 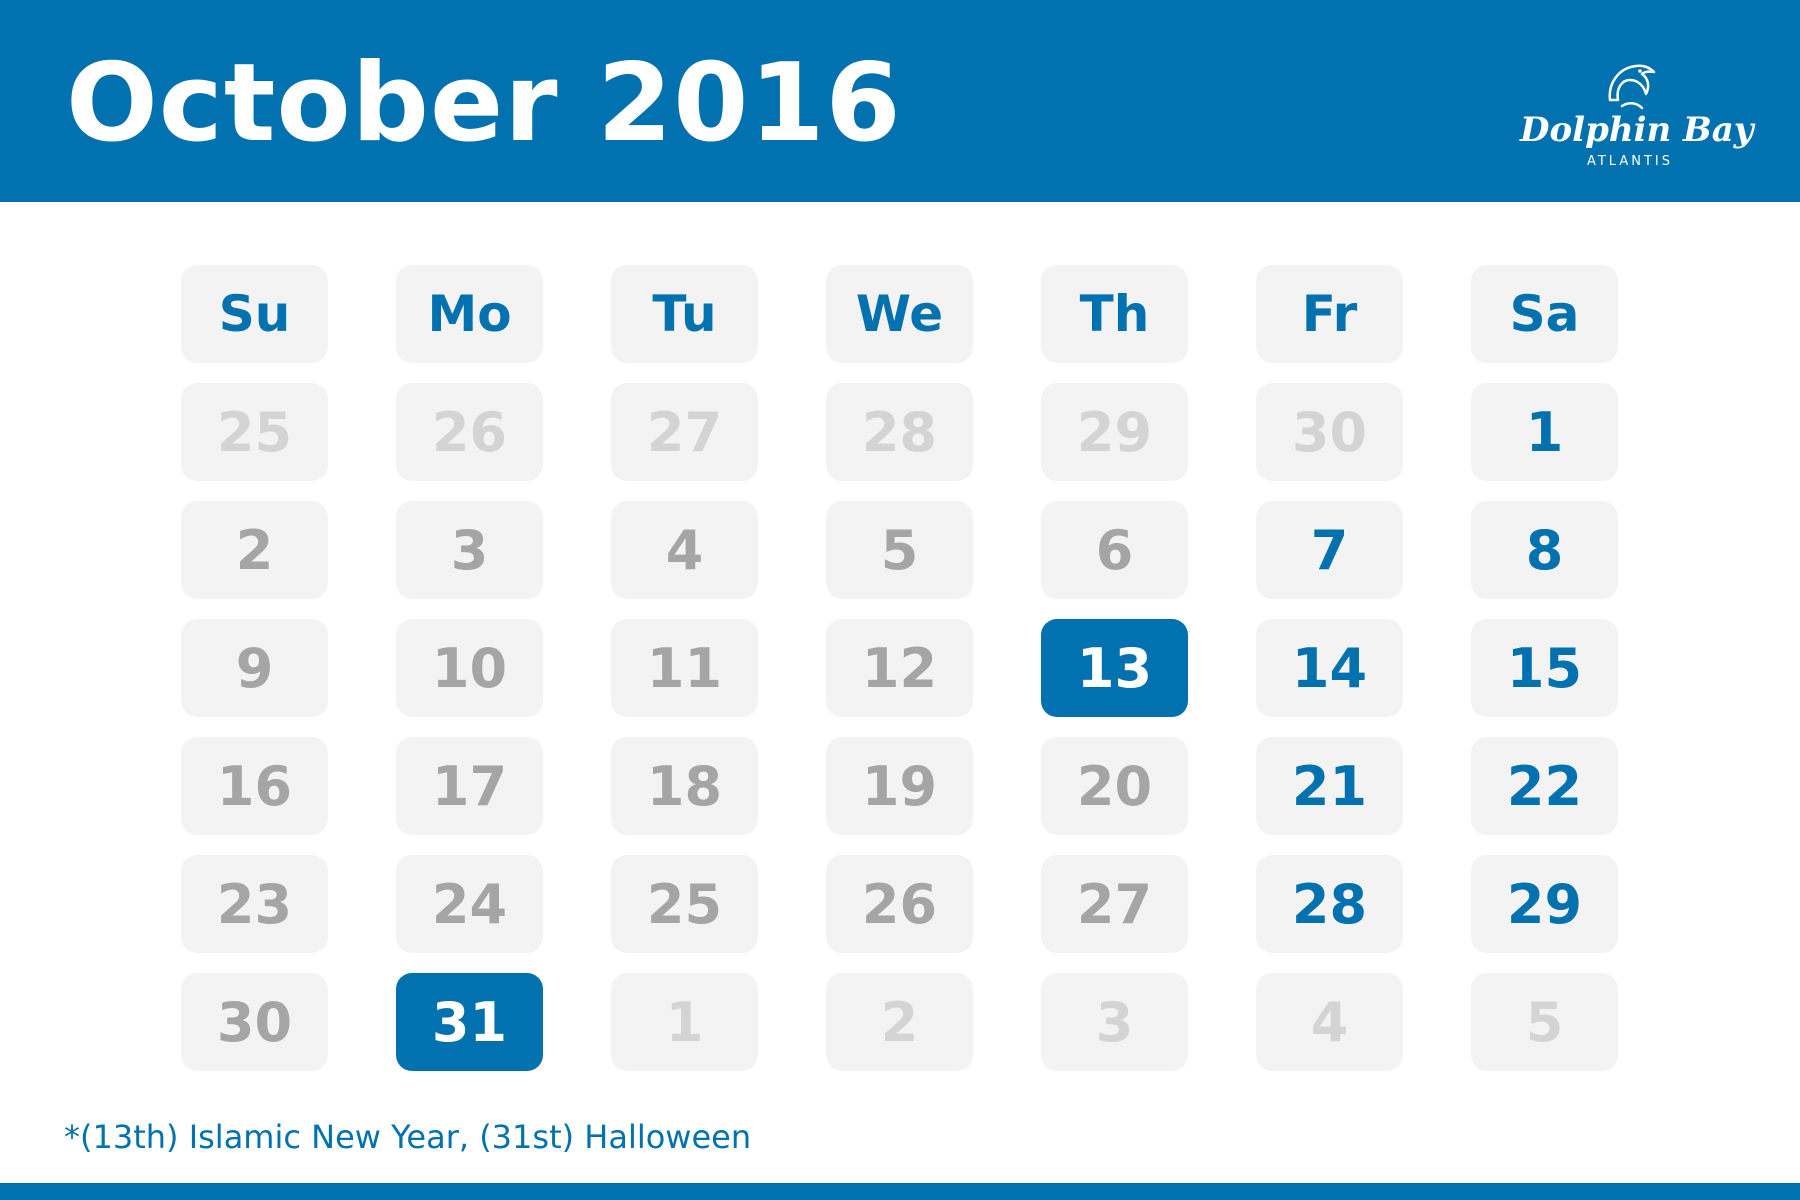 What do you see at coordinates (469, 1022) in the screenshot?
I see `holiday-day-cell: 31` at bounding box center [469, 1022].